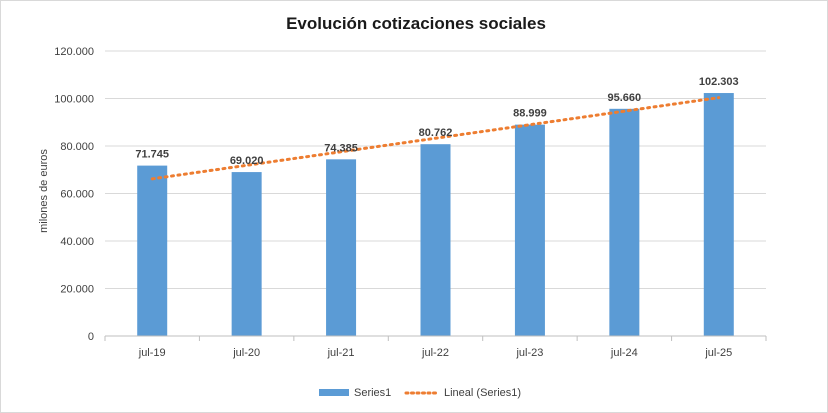  I want to click on legend-label-trendline: Lineal (Series1), so click(482, 393).